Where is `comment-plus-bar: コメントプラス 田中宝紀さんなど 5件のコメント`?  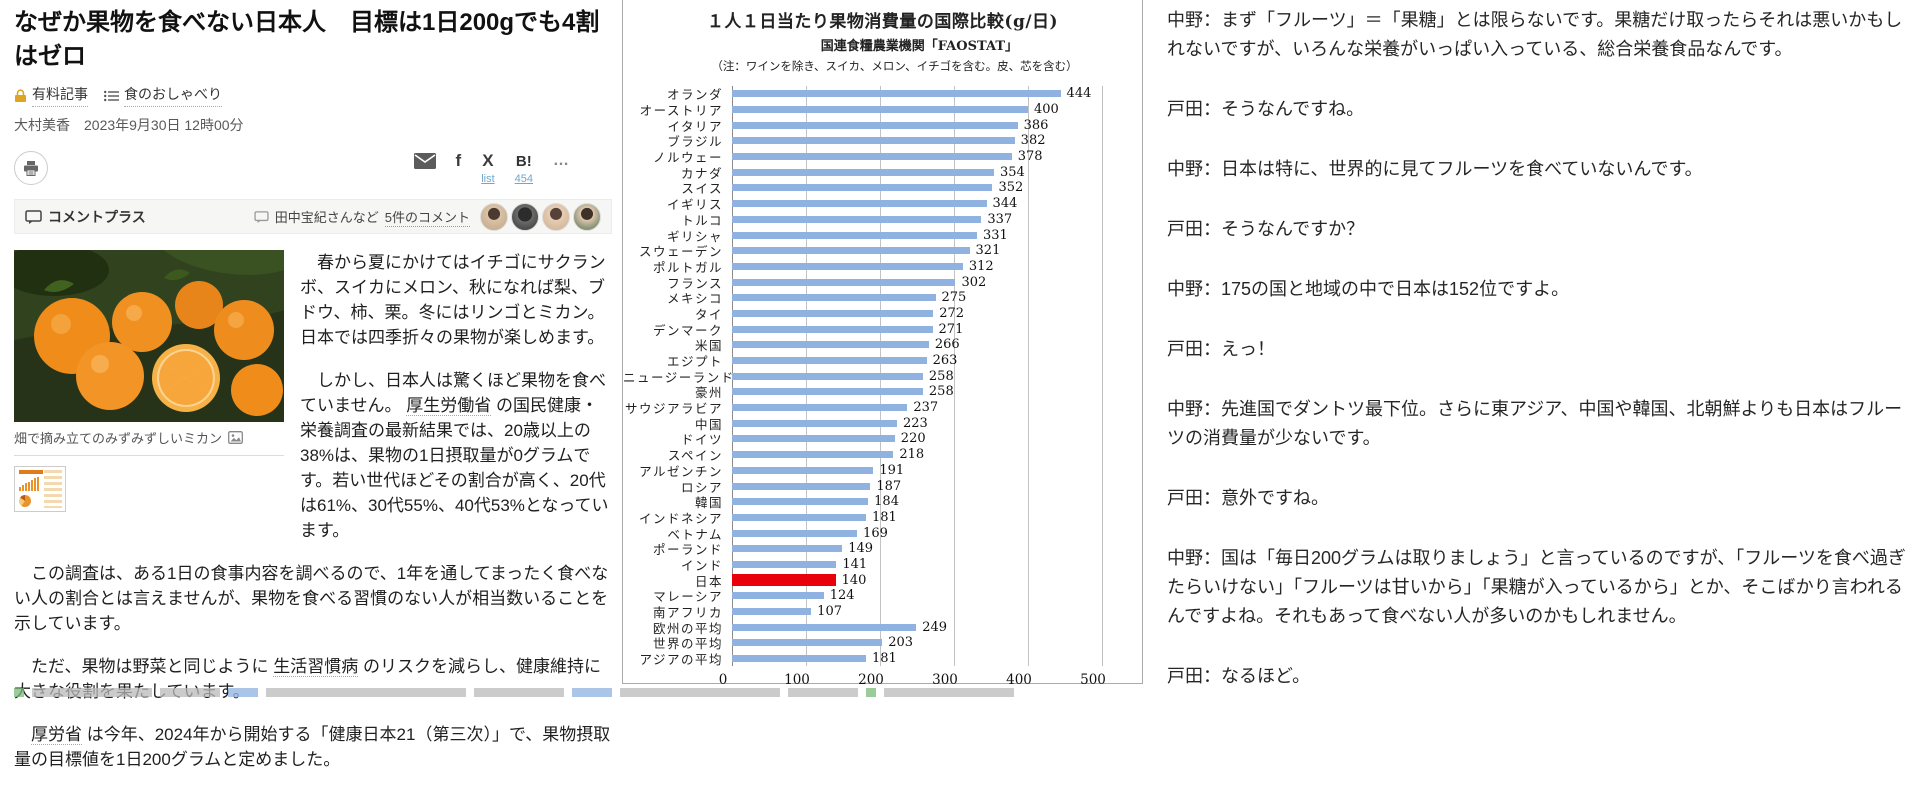 comment-plus-bar: コメントプラス 田中宝紀さんなど 5件のコメント is located at coordinates (313, 216).